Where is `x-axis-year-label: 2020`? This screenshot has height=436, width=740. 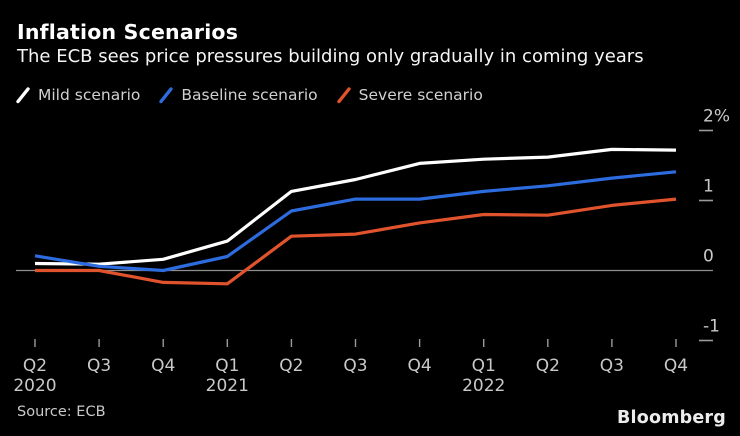 x-axis-year-label: 2020 is located at coordinates (34, 386).